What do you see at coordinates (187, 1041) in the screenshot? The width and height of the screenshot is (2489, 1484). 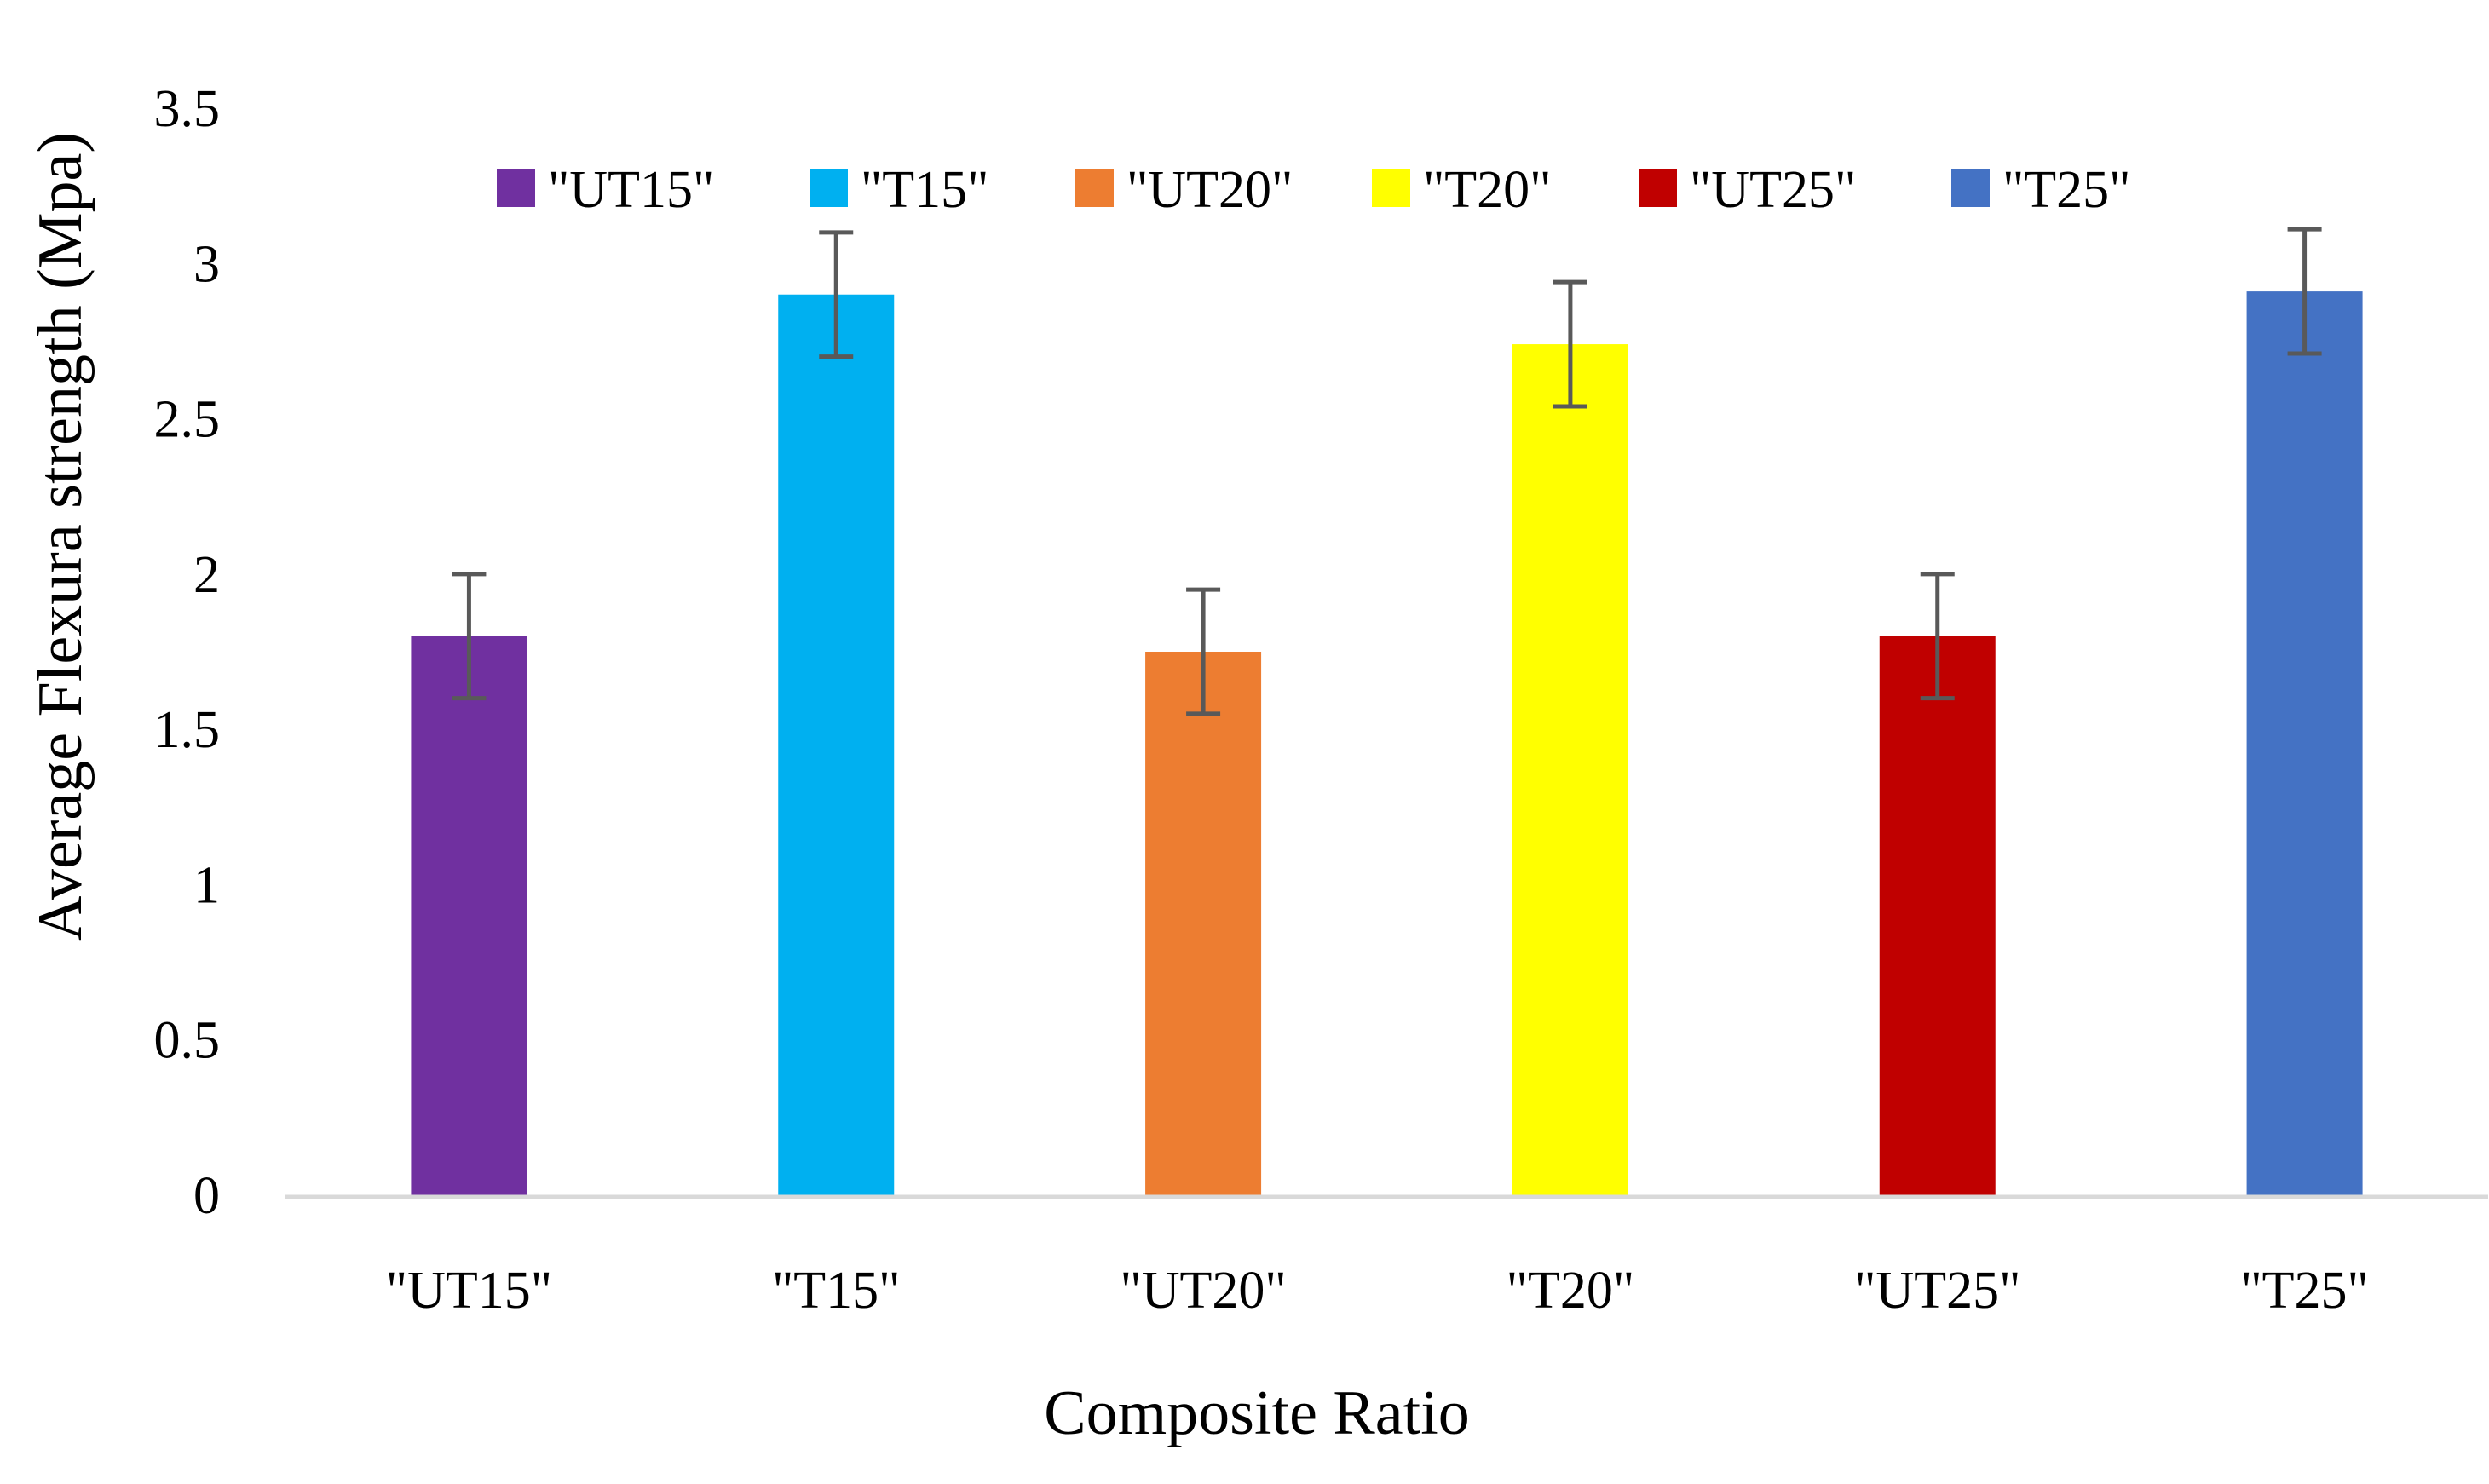 I see `y-tick-label: 0.5` at bounding box center [187, 1041].